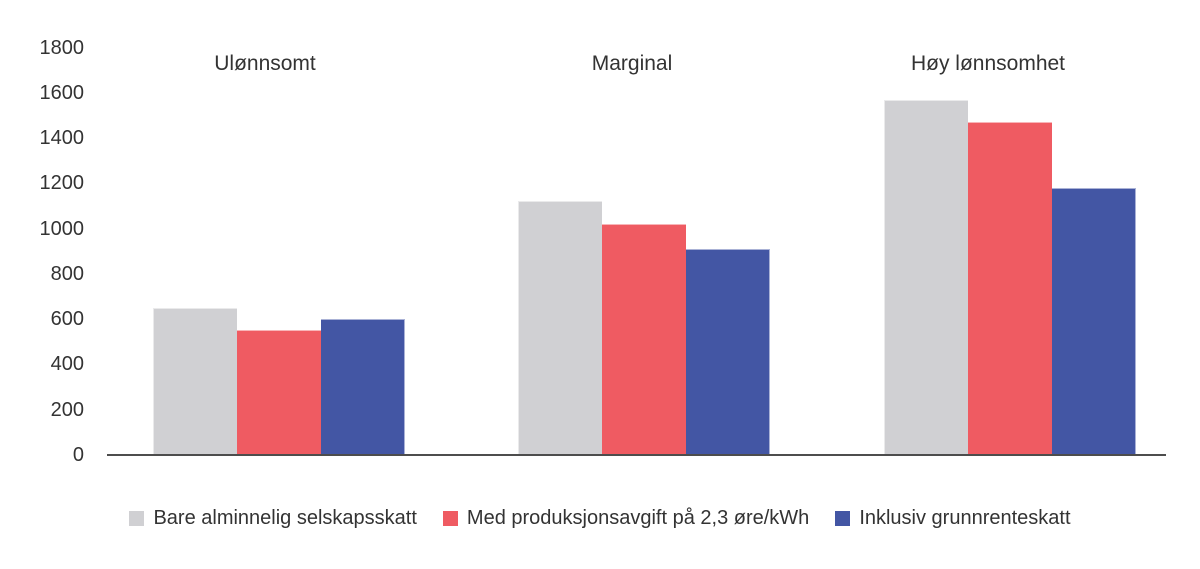  I want to click on category-label: Ulønnsomt, so click(265, 63).